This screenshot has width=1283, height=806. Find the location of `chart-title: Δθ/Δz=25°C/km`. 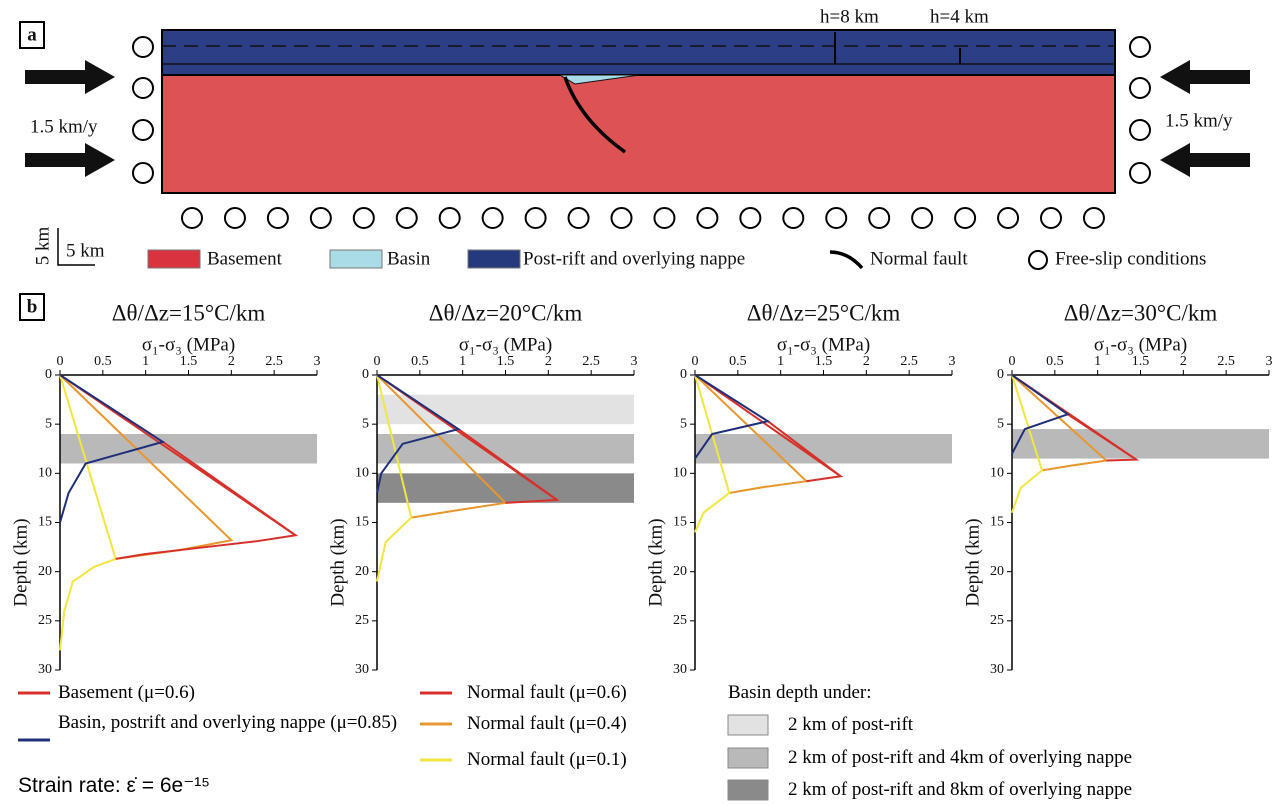

chart-title: Δθ/Δz=25°C/km is located at coordinates (824, 312).